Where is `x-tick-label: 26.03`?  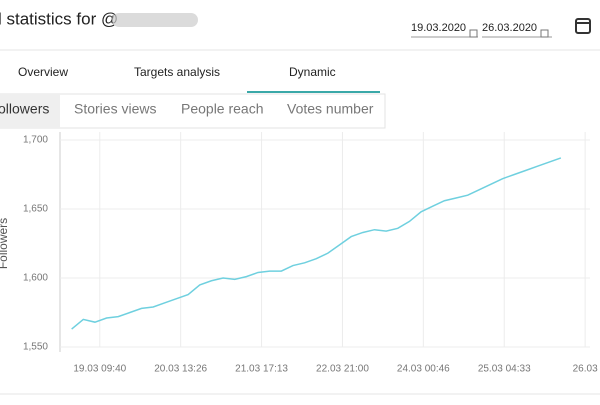
x-tick-label: 26.03 is located at coordinates (585, 369).